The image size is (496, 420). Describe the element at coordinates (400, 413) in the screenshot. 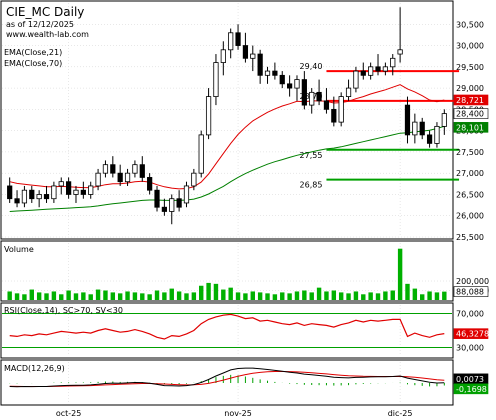

I see `x-tick-label: dic-25` at that location.